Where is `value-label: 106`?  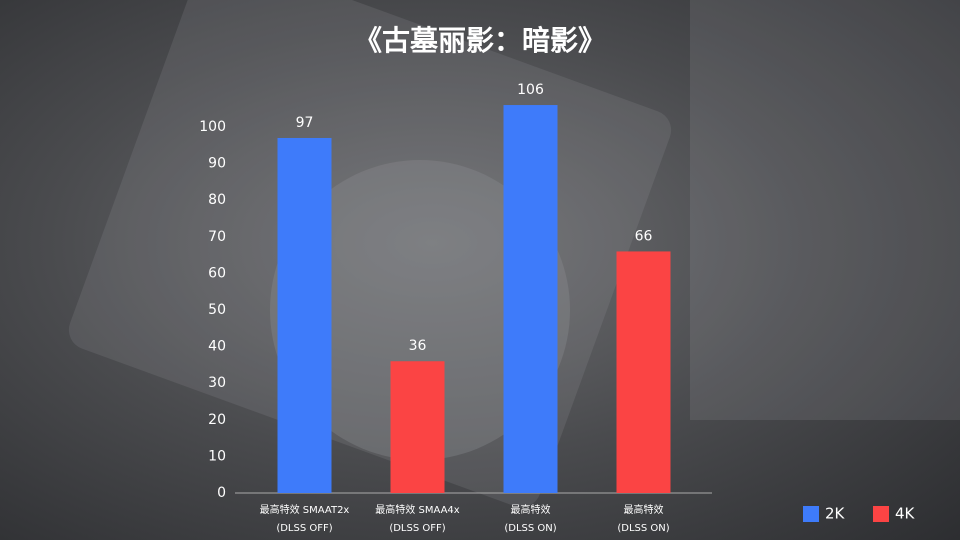
value-label: 106 is located at coordinates (530, 90).